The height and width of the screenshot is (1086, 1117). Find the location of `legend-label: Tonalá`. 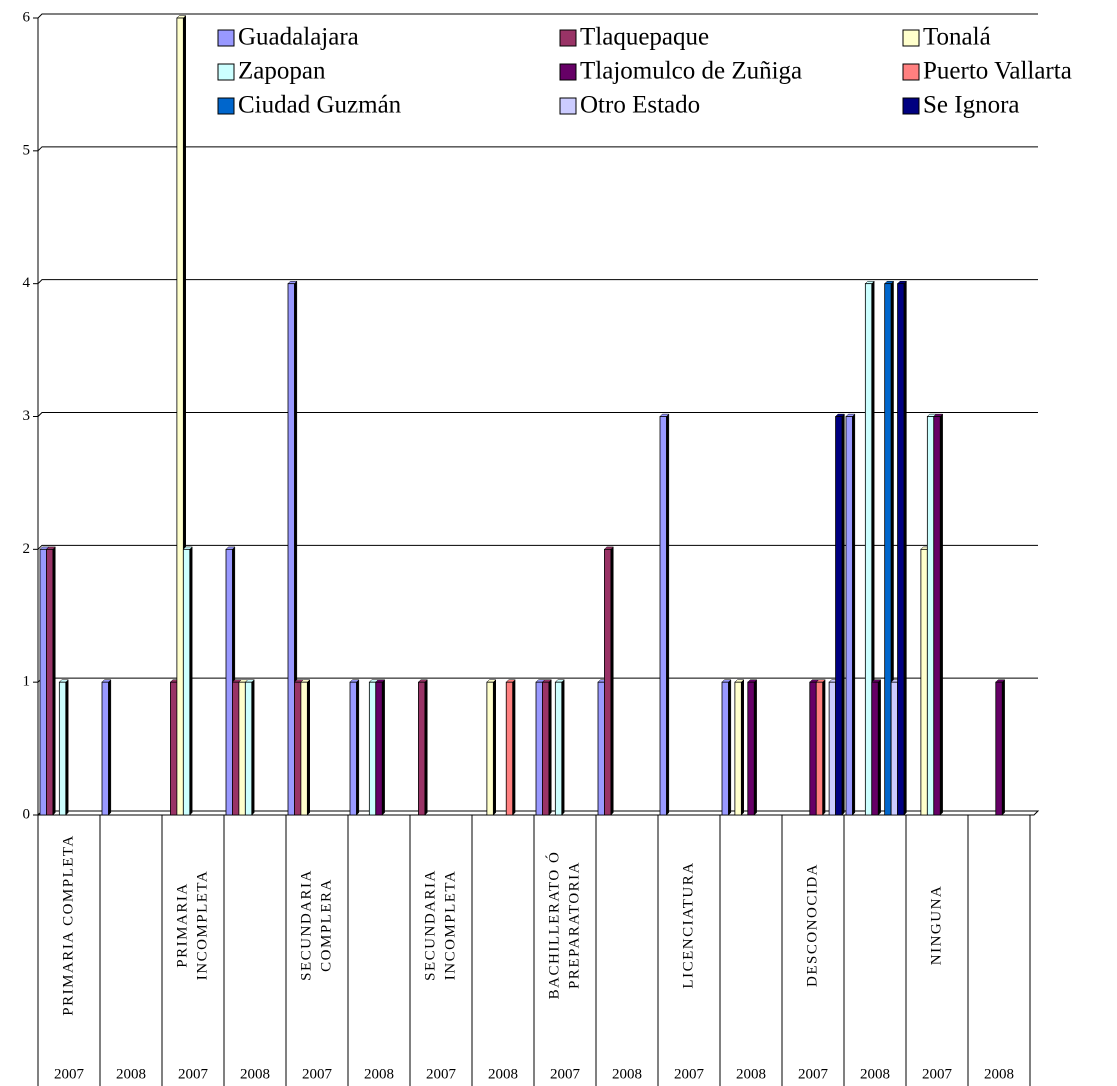

legend-label: Tonalá is located at coordinates (957, 37).